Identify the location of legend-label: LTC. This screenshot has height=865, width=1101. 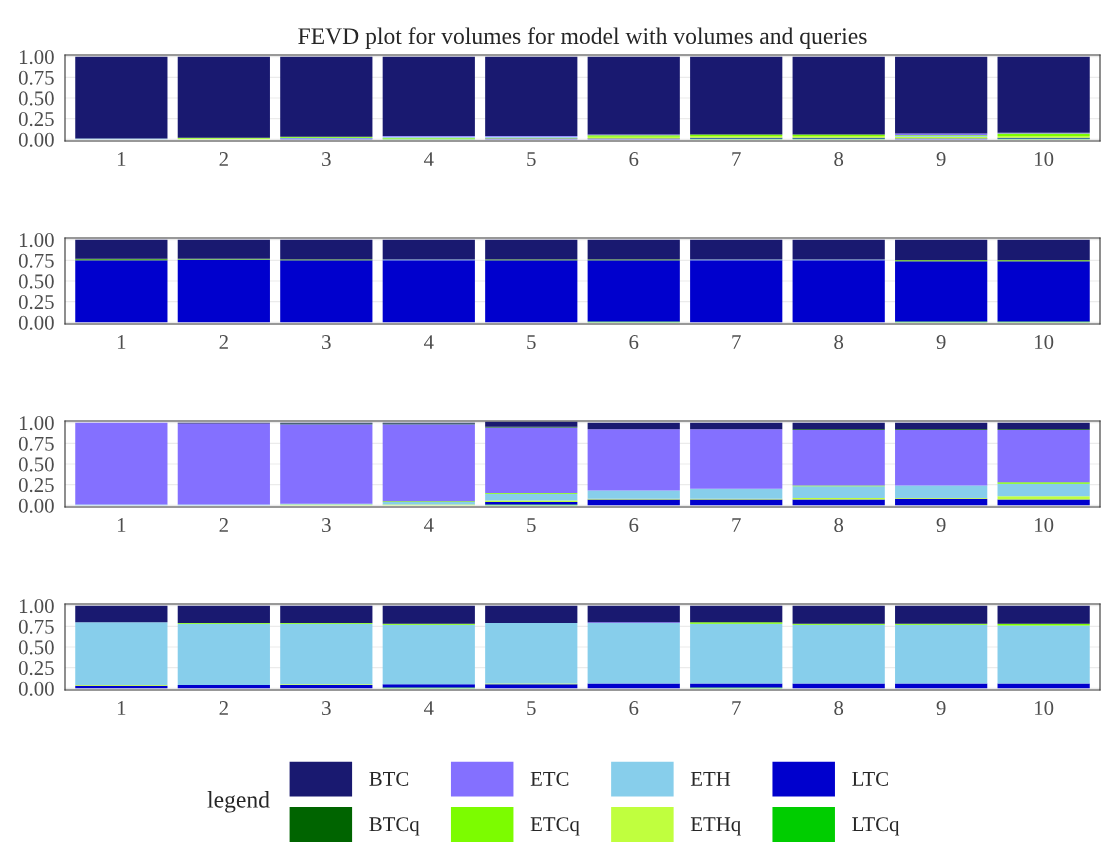
(870, 778).